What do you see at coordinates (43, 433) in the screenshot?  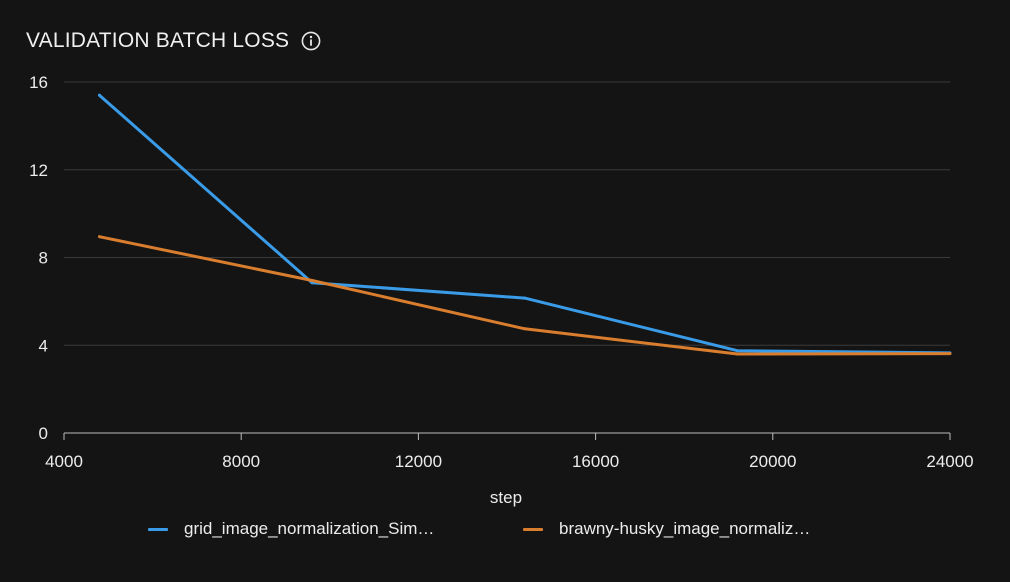 I see `y-tick-label: 0` at bounding box center [43, 433].